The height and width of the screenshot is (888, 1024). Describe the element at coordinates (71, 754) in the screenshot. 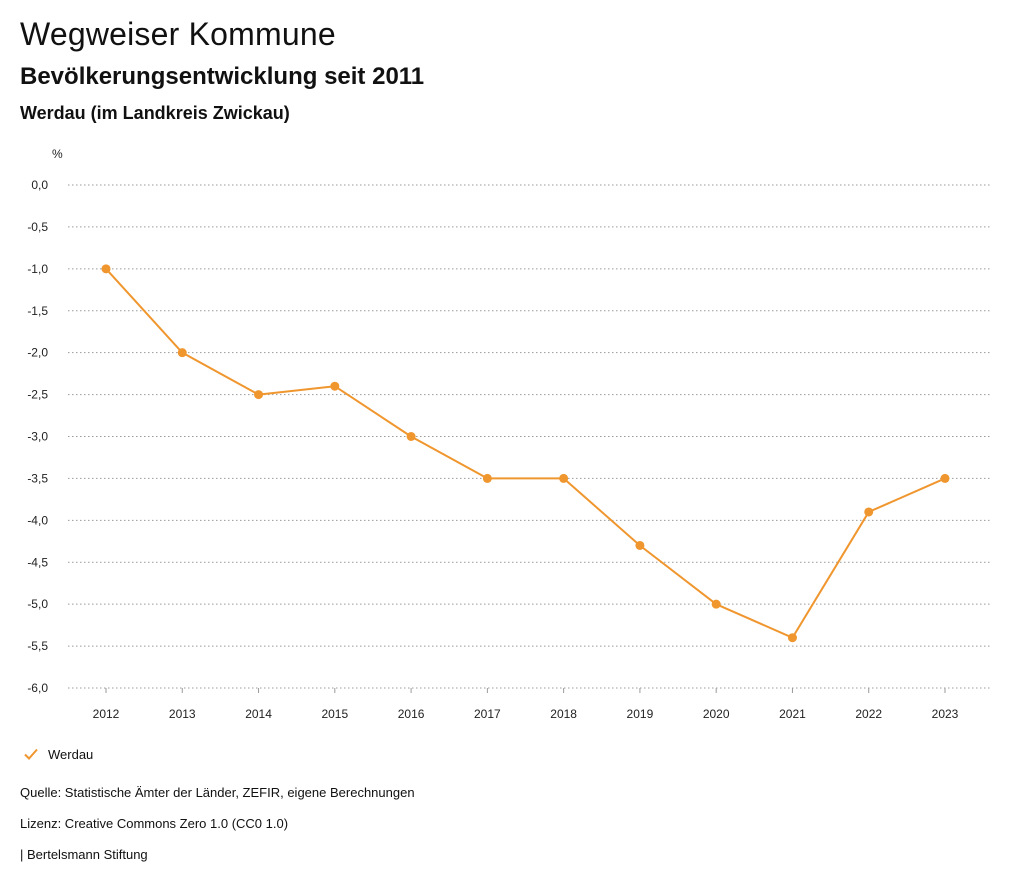

I see `legend-label: Werdau` at that location.